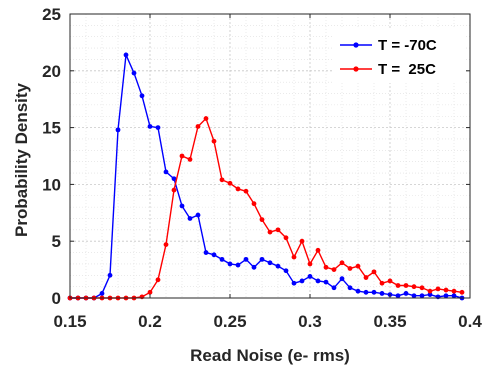 The width and height of the screenshot is (488, 367). I want to click on x-tick-label: 0.25, so click(229, 321).